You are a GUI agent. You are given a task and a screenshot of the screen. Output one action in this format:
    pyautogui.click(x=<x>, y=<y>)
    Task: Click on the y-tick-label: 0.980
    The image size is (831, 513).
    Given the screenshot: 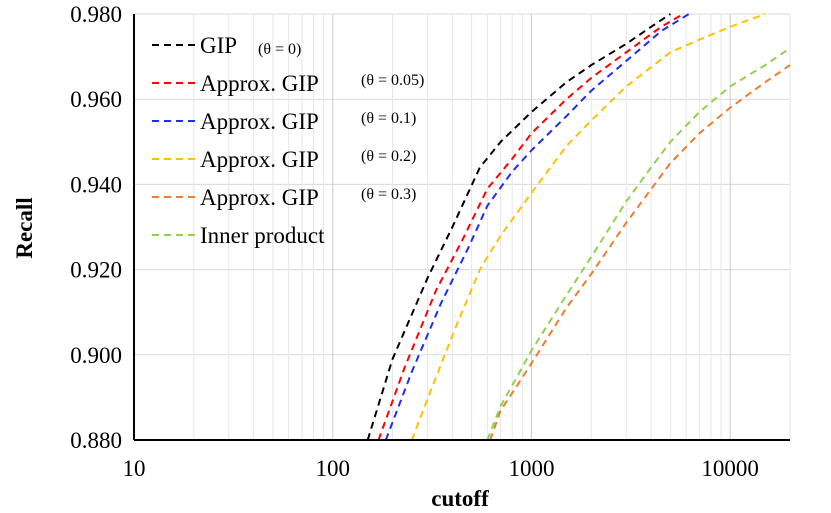 What is the action you would take?
    pyautogui.click(x=96, y=14)
    